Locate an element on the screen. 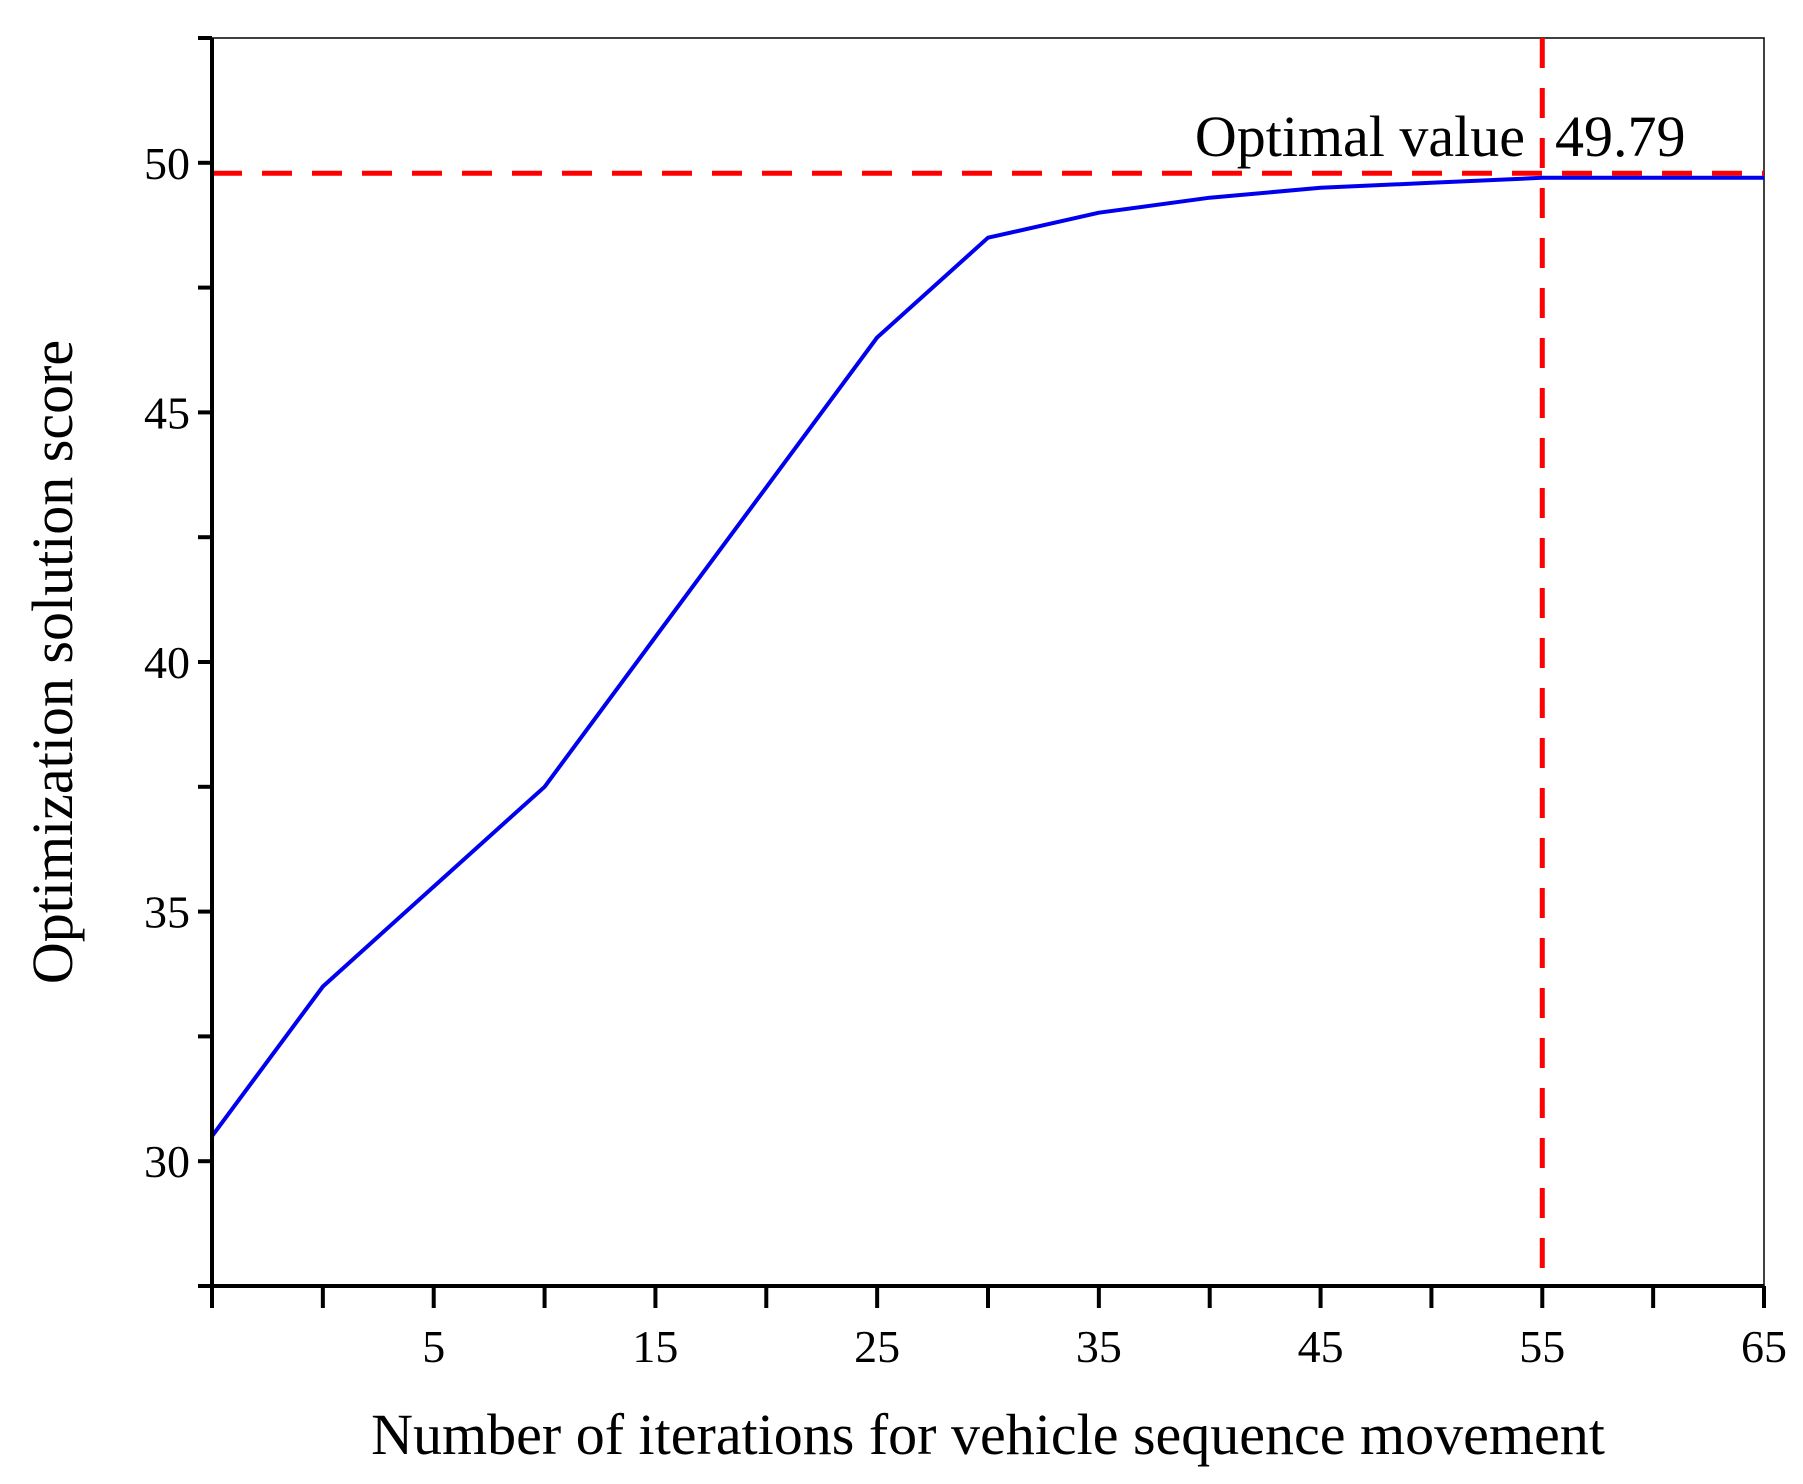 Image resolution: width=1803 pixels, height=1484 pixels. y-axis-title: Optimization solution score is located at coordinates (52, 662).